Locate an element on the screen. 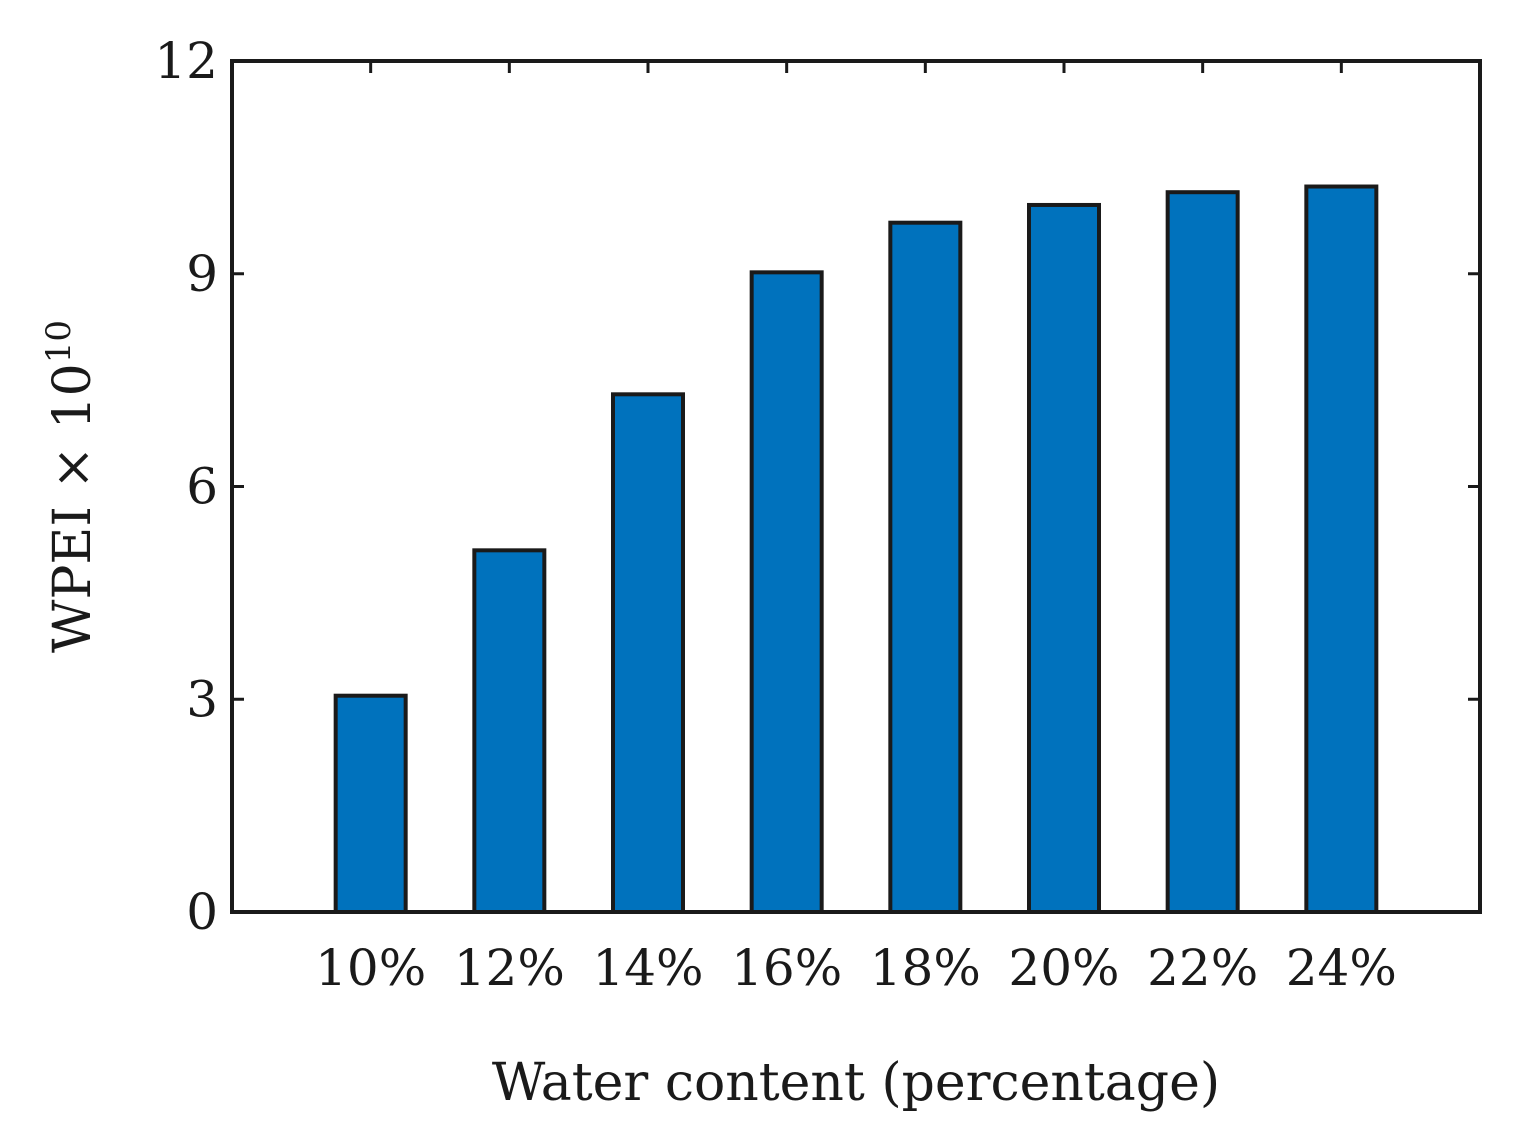 The height and width of the screenshot is (1136, 1532). x-tick-labels: 10% 12% 14% 16% 18% 20% 22% 24% is located at coordinates (856, 968).